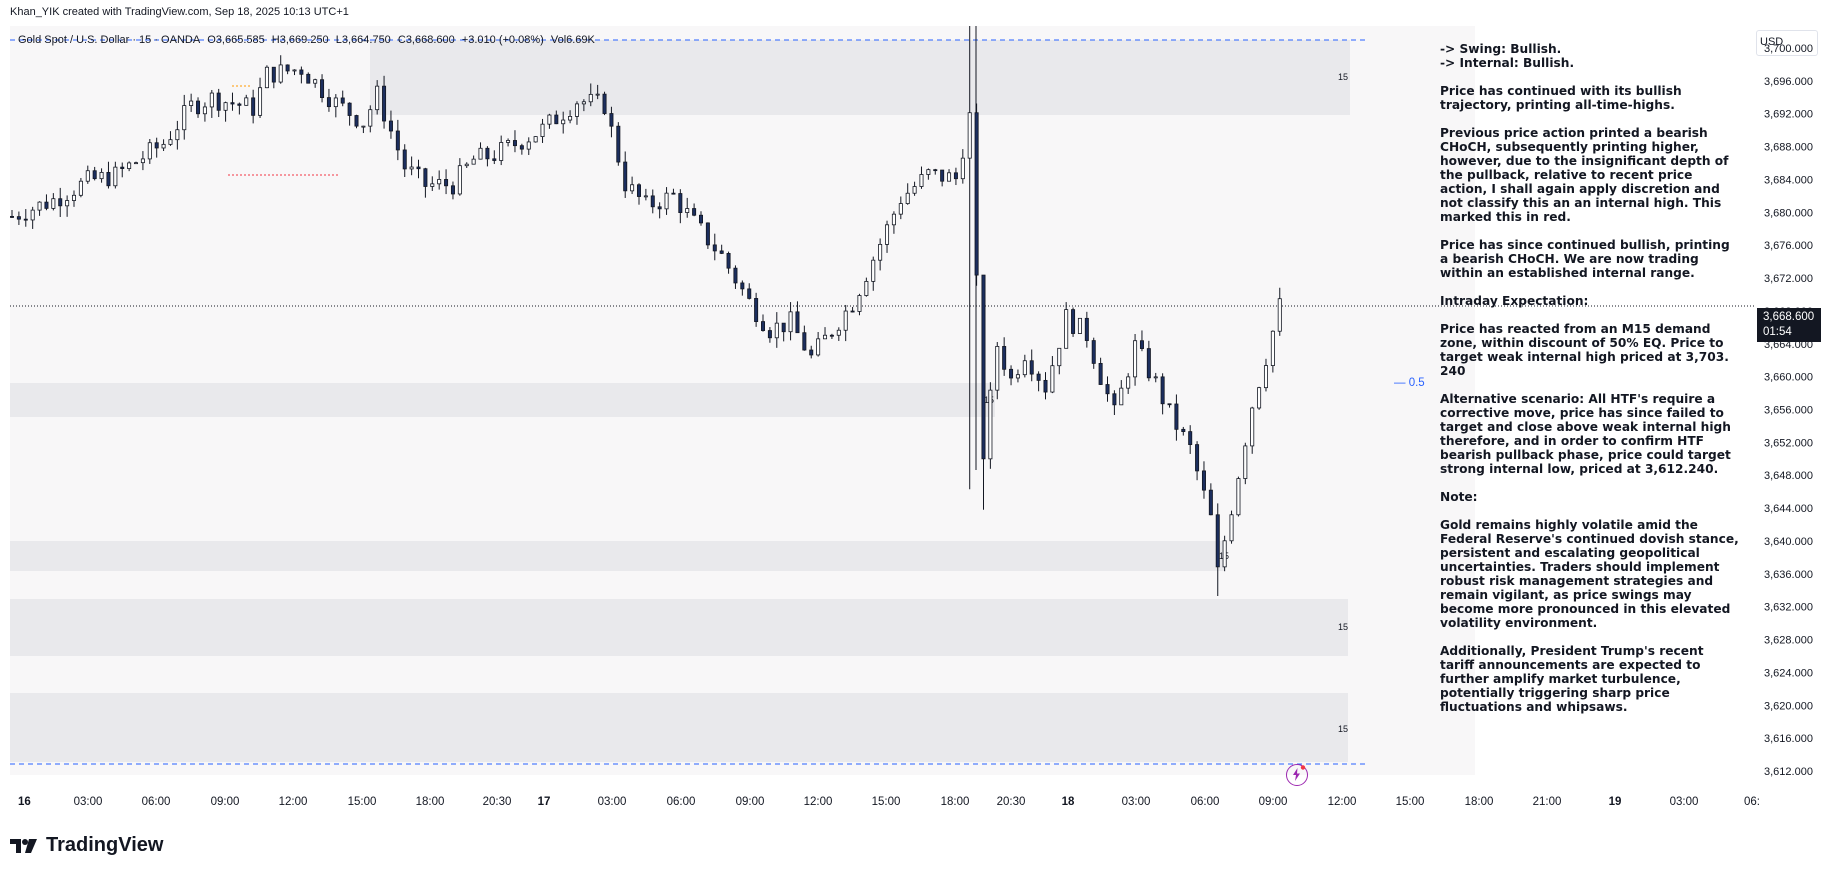 The width and height of the screenshot is (1835, 875). I want to click on lightning-icon, so click(1297, 775).